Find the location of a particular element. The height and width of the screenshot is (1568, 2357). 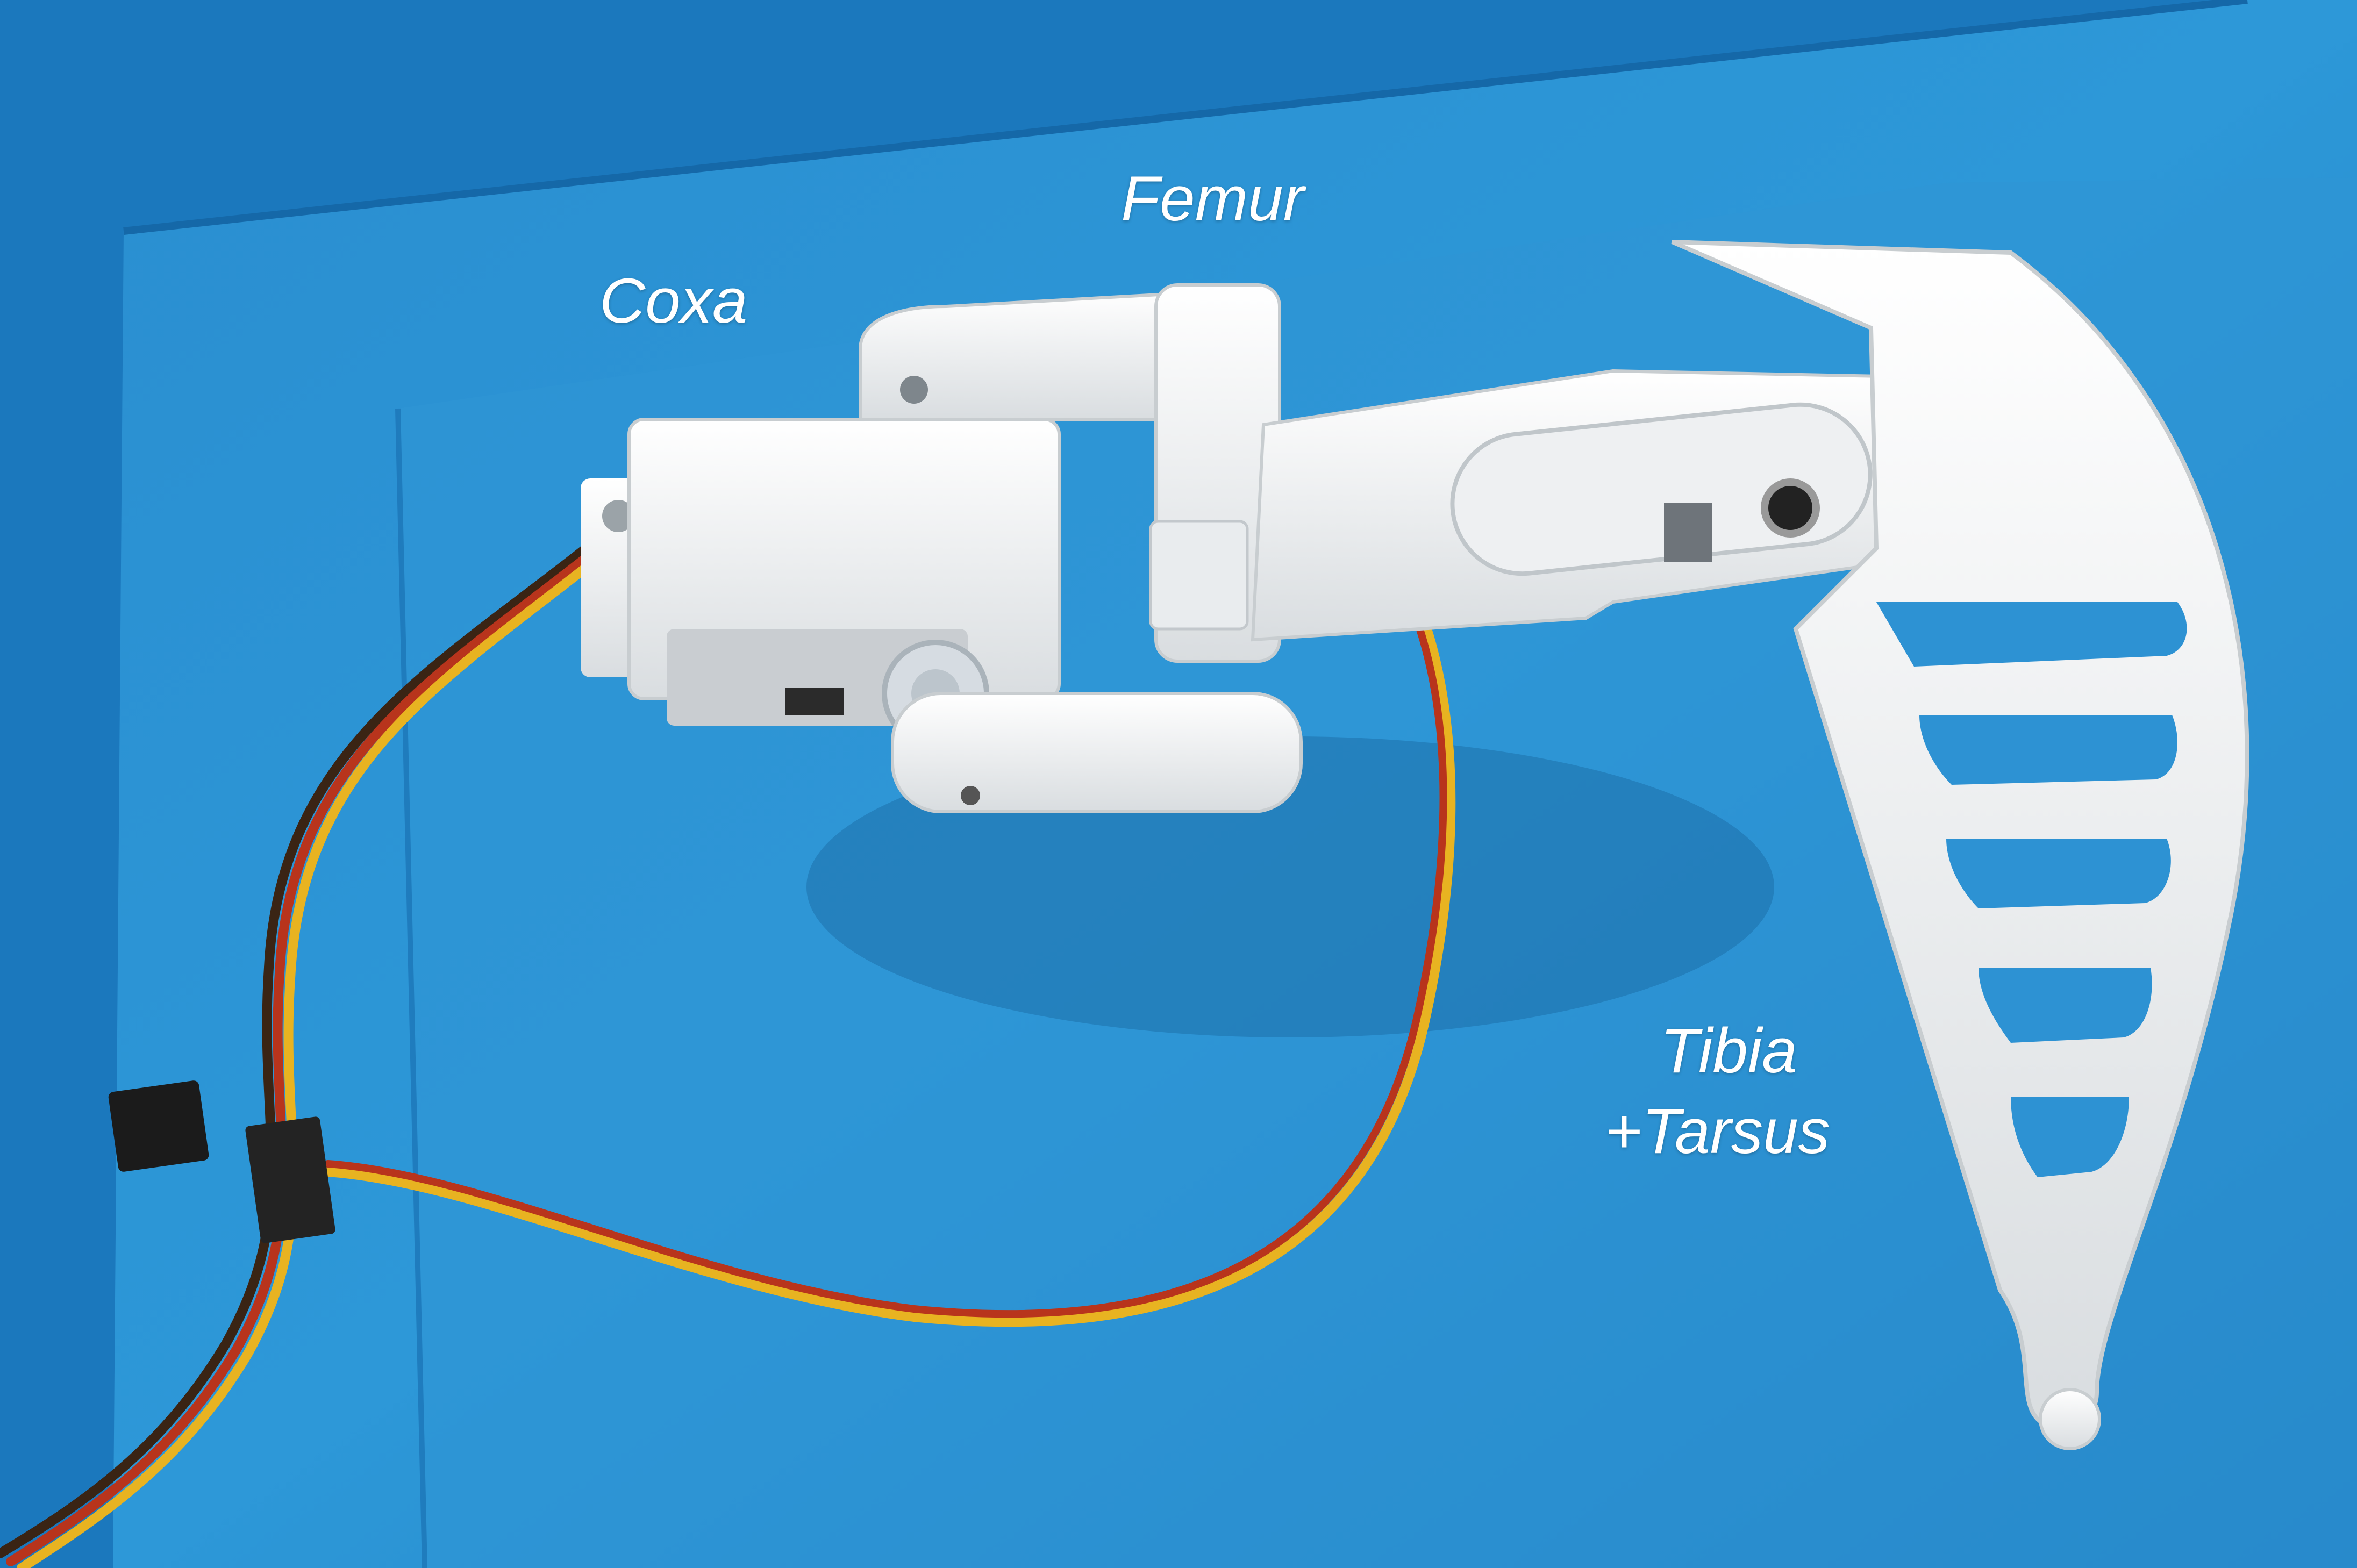

servo-connector is located at coordinates (221, 1161).